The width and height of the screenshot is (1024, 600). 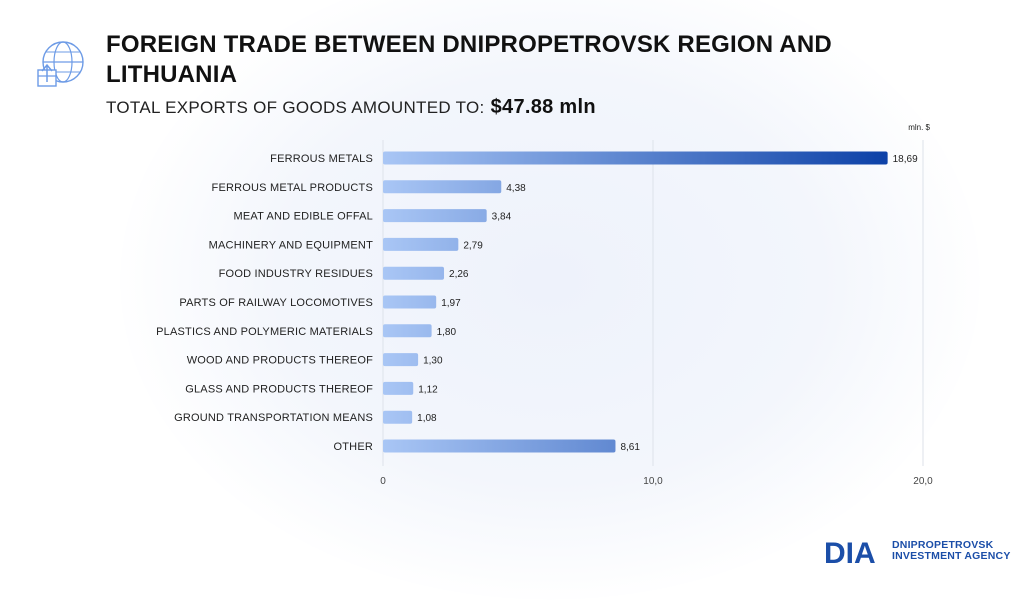 I want to click on total-exports-value: $47.88 mln, so click(x=543, y=107).